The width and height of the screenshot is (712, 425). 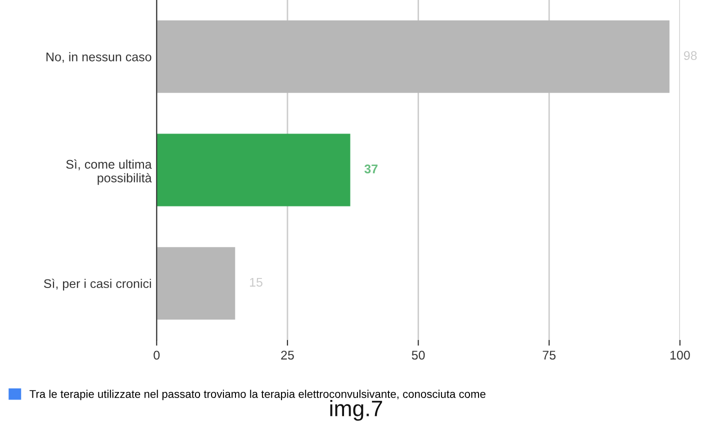 What do you see at coordinates (258, 395) in the screenshot?
I see `text: Tra le terapie utilizzate nel passato troviamo la terapia elettroconvulsivante, conosciuta come` at bounding box center [258, 395].